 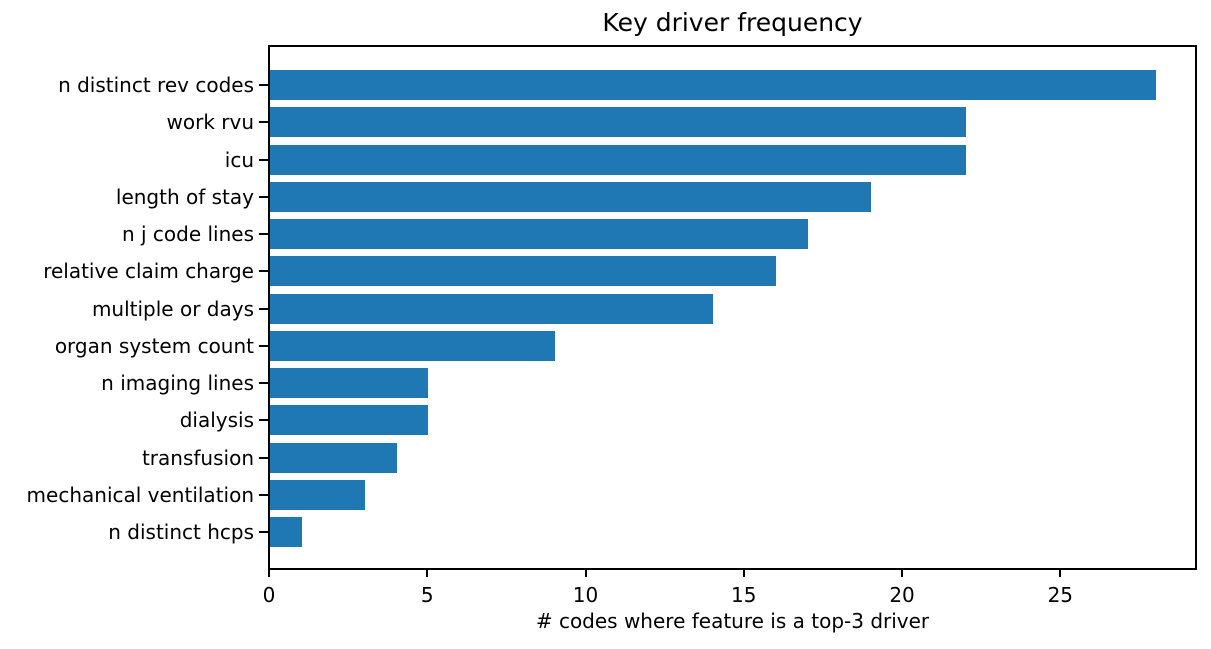 What do you see at coordinates (239, 159) in the screenshot?
I see `y-tick-label: icu` at bounding box center [239, 159].